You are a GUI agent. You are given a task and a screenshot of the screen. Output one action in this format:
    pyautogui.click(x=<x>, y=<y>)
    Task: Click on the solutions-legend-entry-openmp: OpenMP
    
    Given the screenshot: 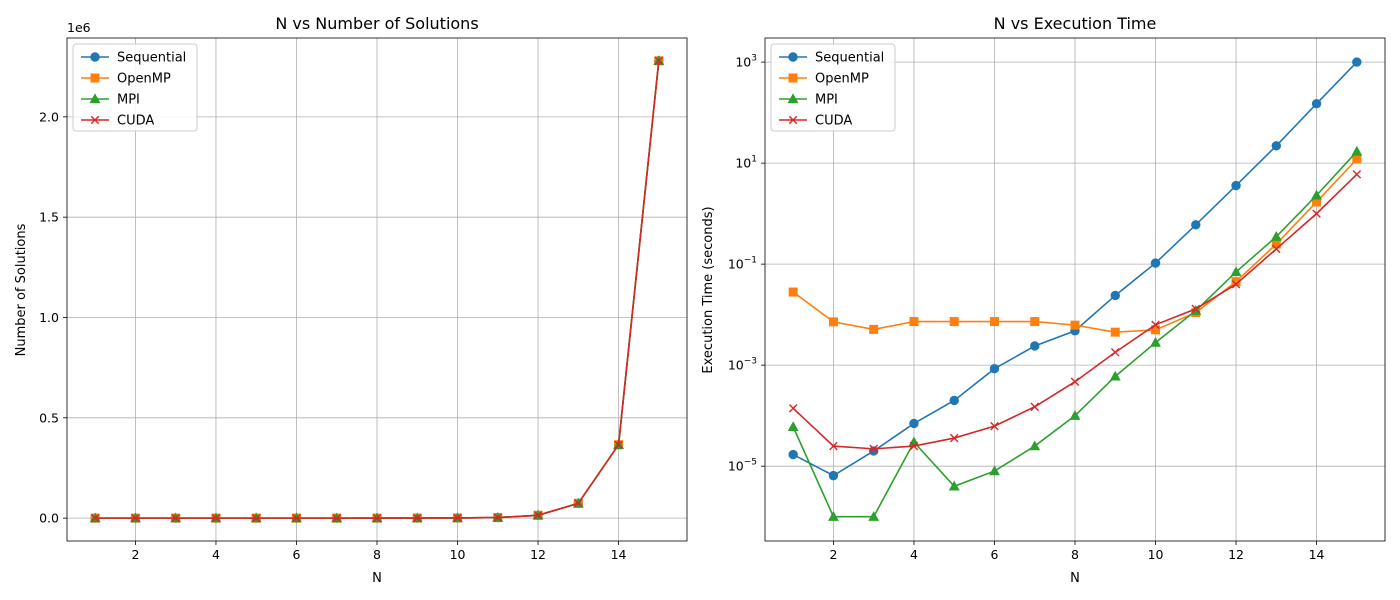 What is the action you would take?
    pyautogui.click(x=126, y=79)
    